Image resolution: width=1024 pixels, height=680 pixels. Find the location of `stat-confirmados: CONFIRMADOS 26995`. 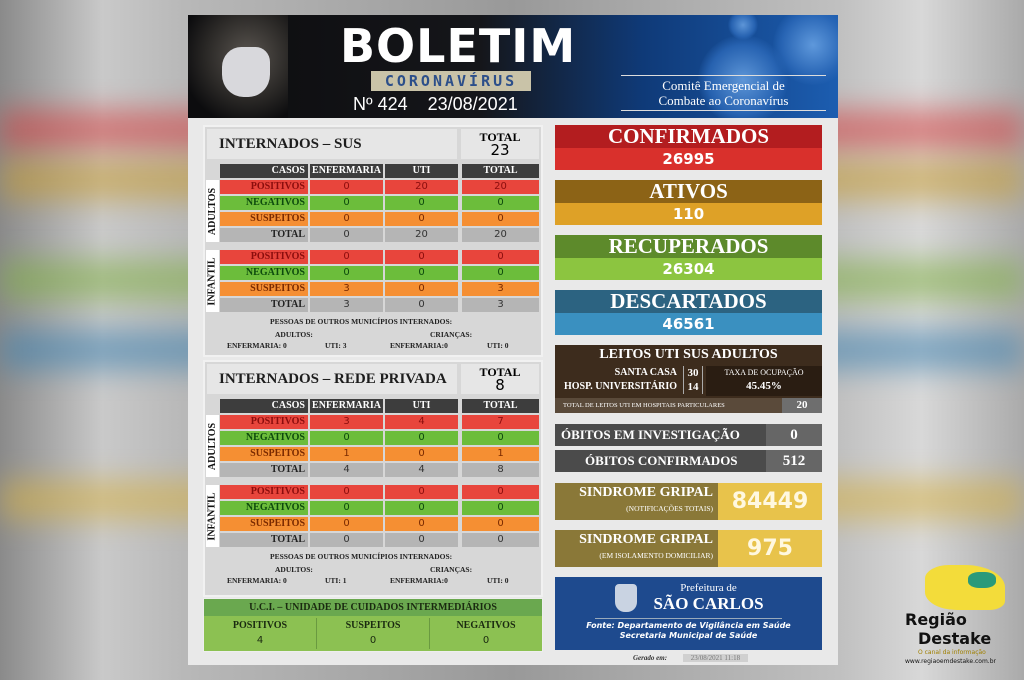

stat-confirmados: CONFIRMADOS 26995 is located at coordinates (688, 147).